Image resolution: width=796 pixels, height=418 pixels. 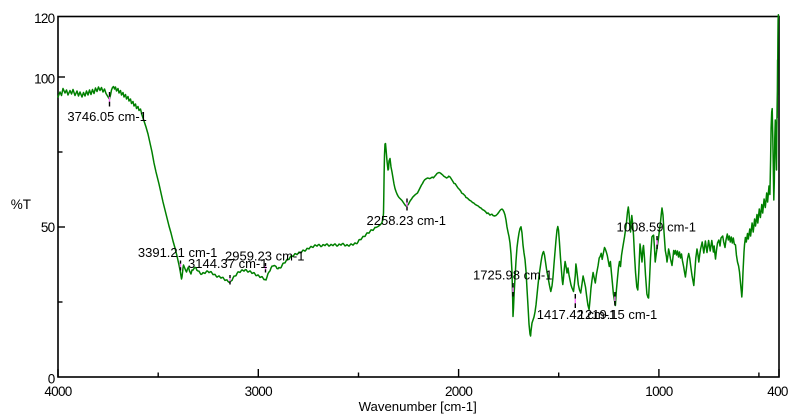 I want to click on svg-text: 2258.23 cm-1, so click(x=407, y=220).